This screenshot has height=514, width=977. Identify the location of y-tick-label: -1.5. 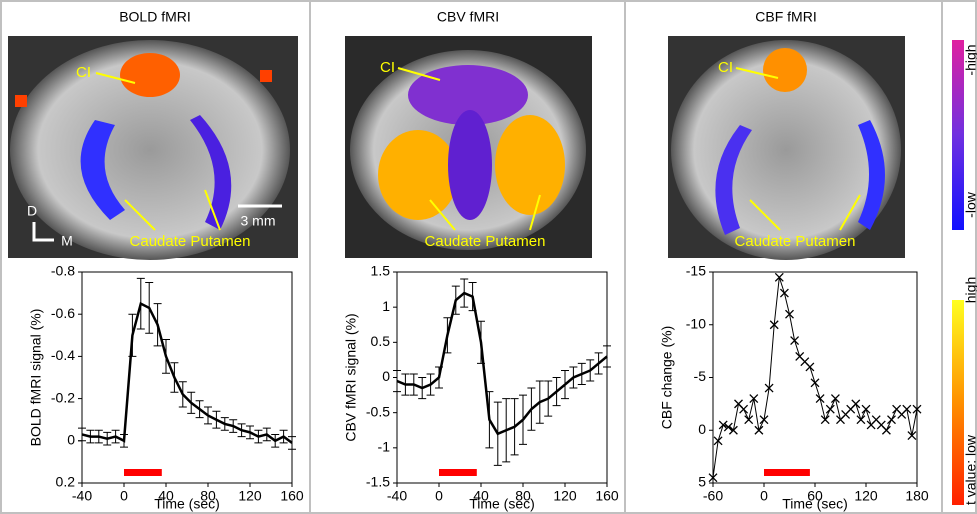
(378, 482).